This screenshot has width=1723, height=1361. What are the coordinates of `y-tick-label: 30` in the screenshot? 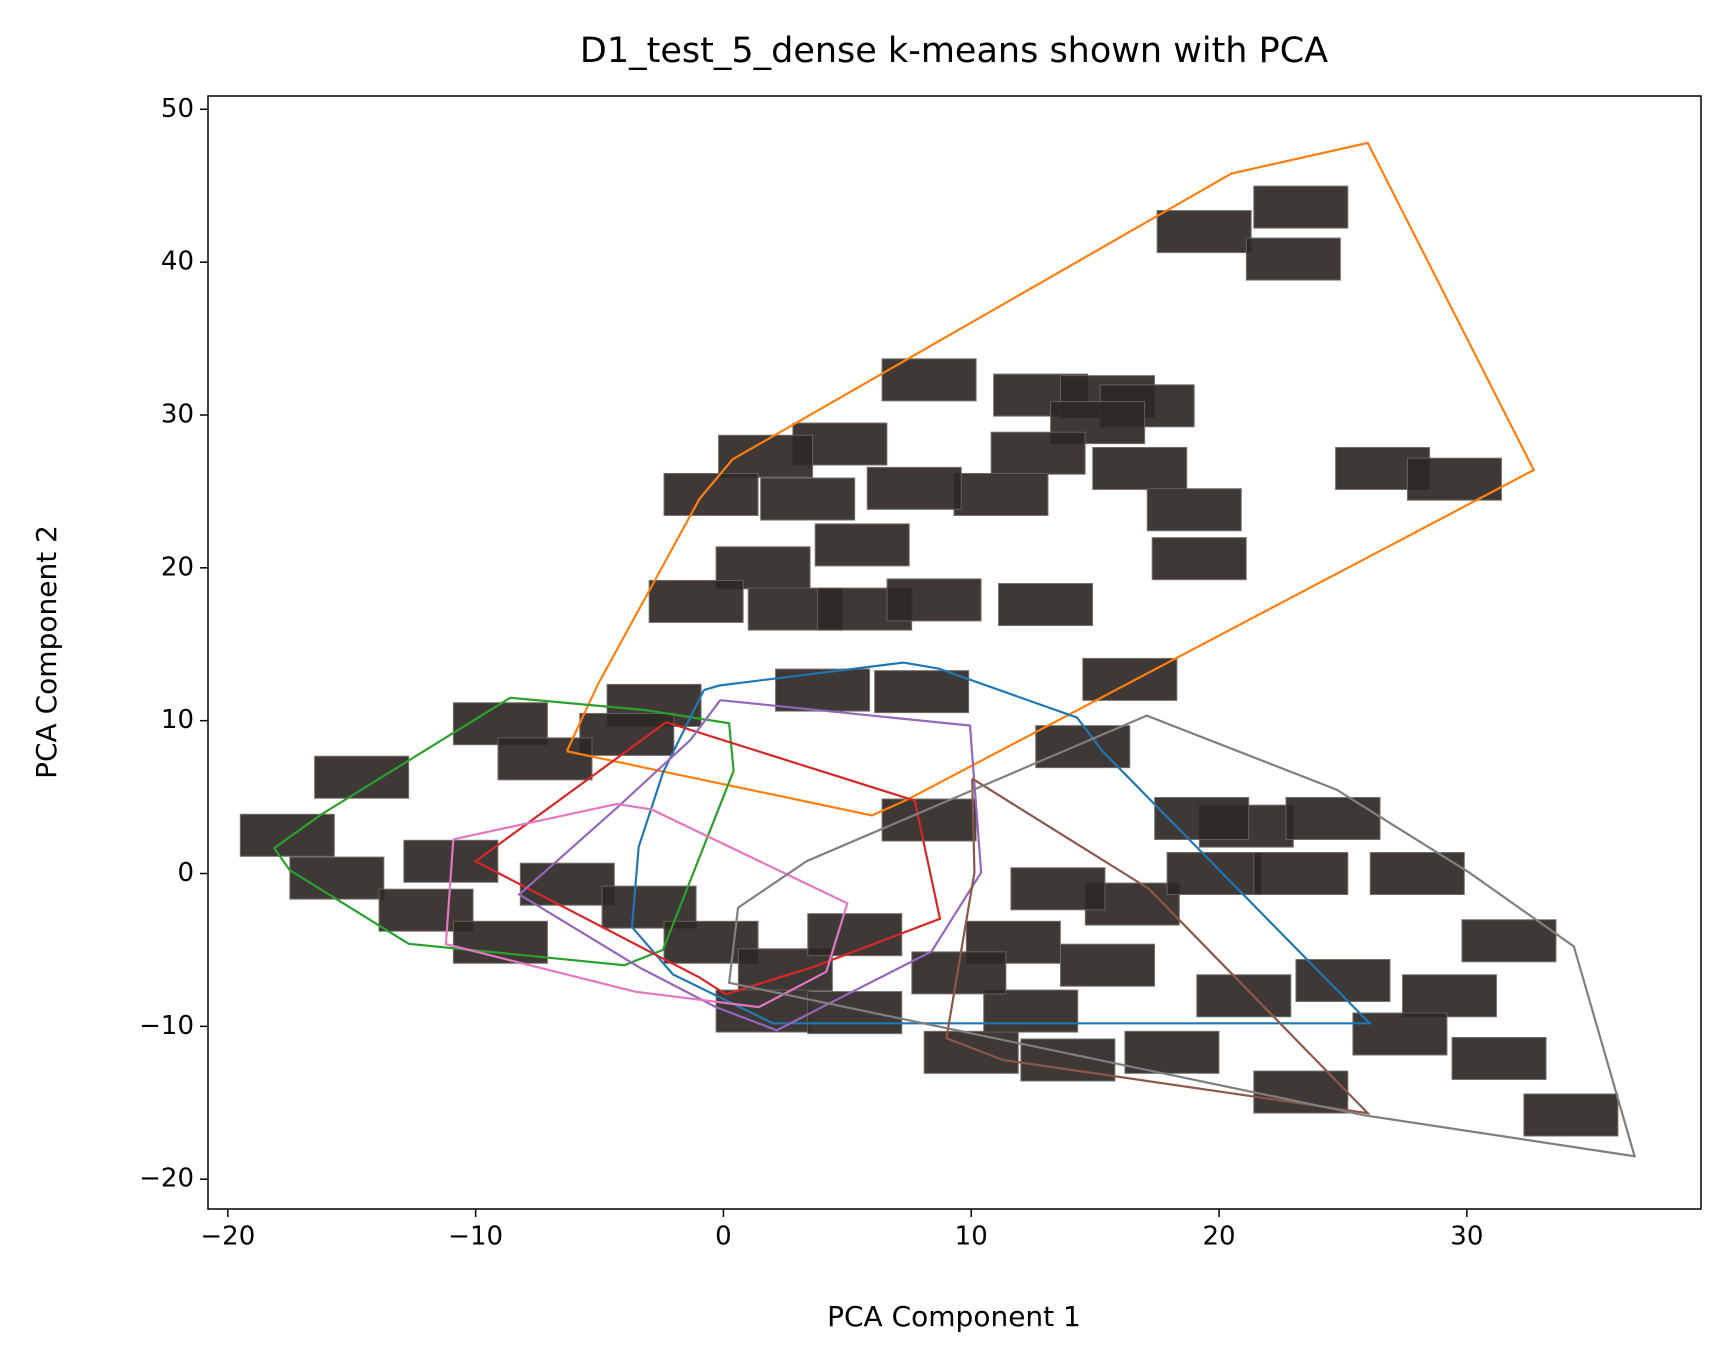 It's located at (177, 414).